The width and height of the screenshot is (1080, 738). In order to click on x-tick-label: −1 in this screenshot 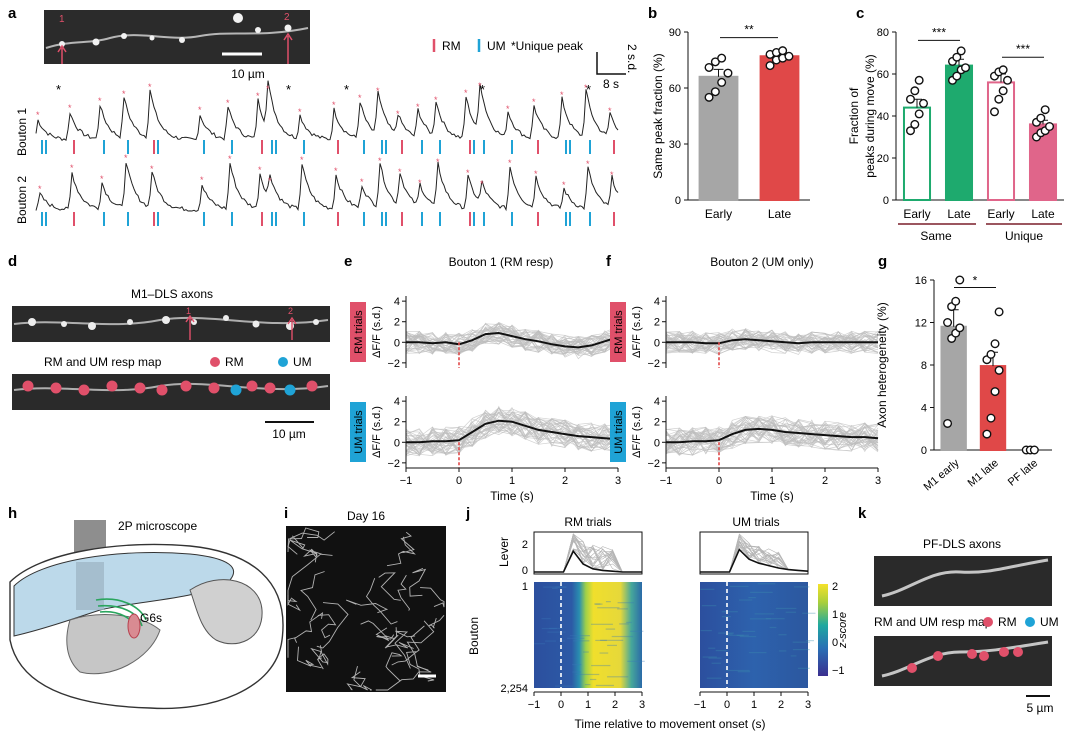, I will do `click(534, 705)`.